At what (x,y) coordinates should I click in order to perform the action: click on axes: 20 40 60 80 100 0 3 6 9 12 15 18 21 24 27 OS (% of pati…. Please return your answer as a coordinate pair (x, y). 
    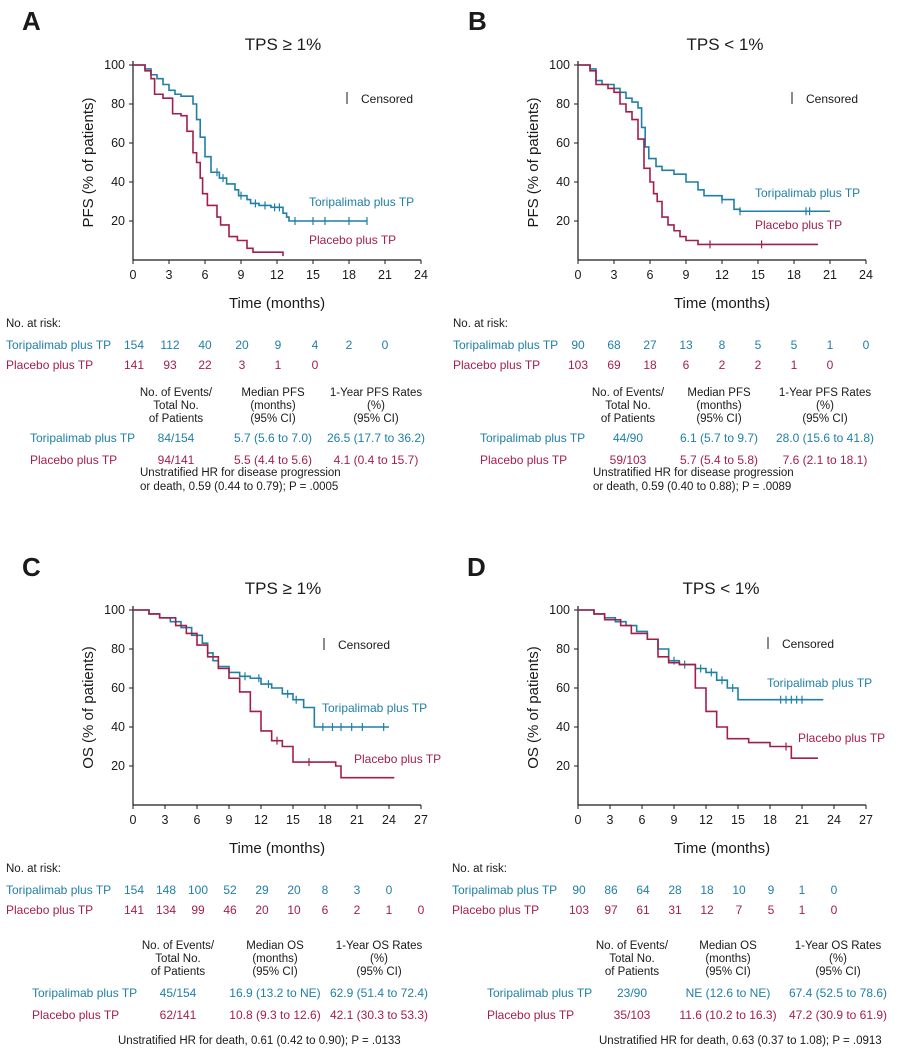
    Looking at the image, I should click on (699, 730).